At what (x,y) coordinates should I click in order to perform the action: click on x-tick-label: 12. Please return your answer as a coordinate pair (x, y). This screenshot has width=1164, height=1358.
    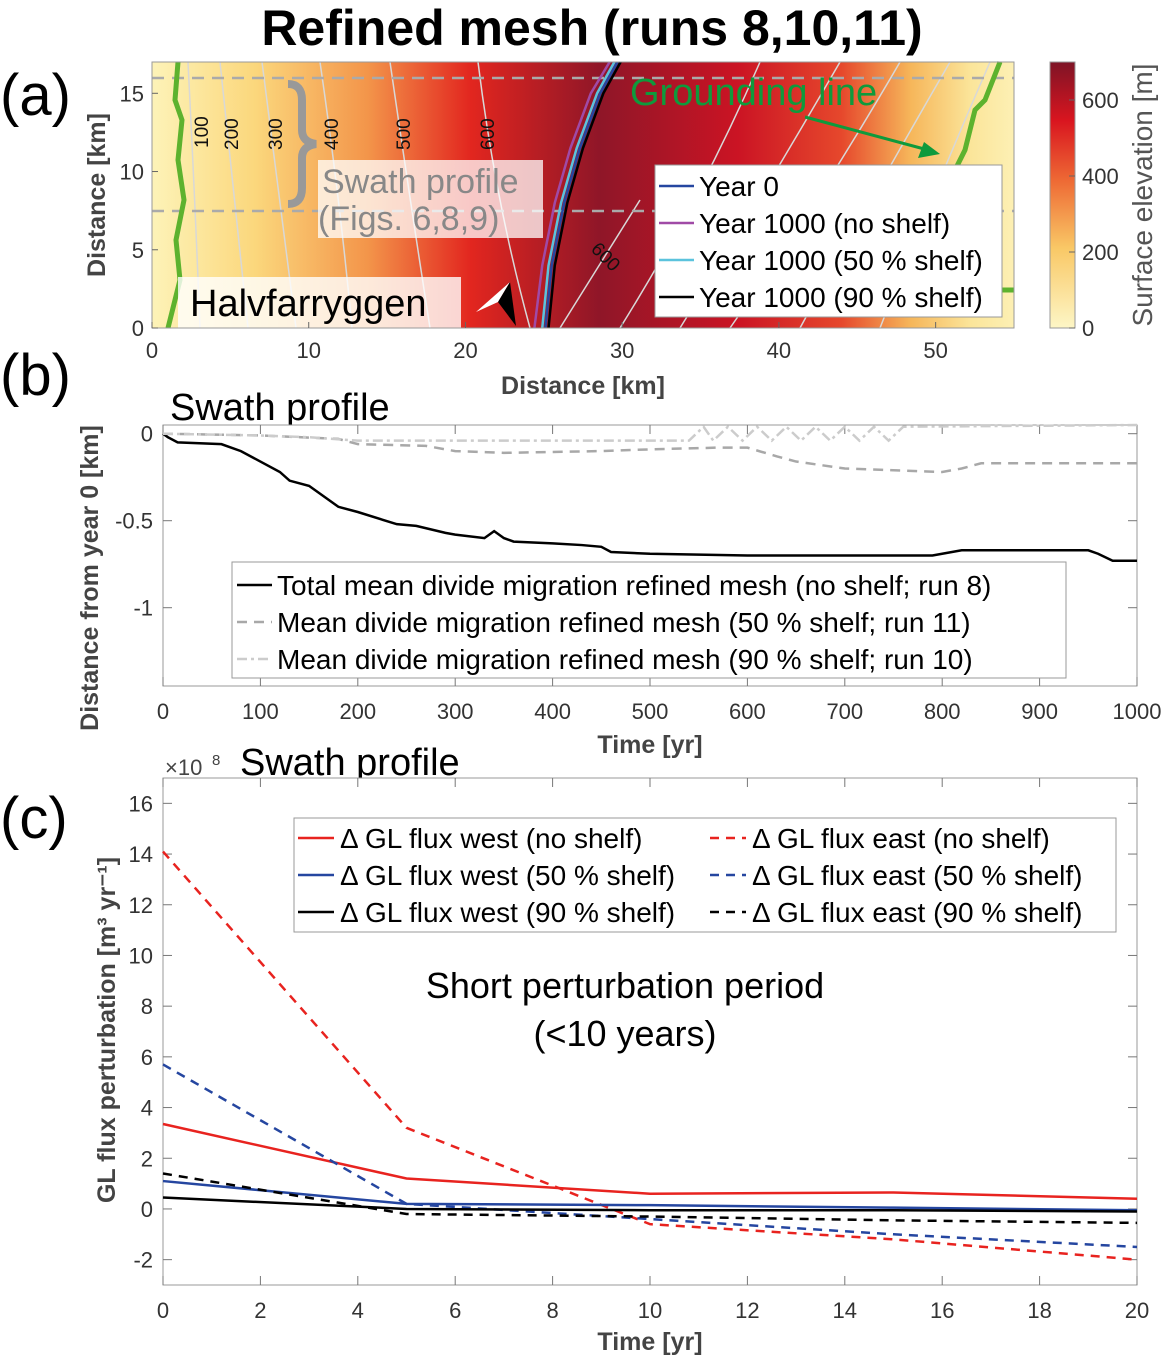
    Looking at the image, I should click on (747, 1310).